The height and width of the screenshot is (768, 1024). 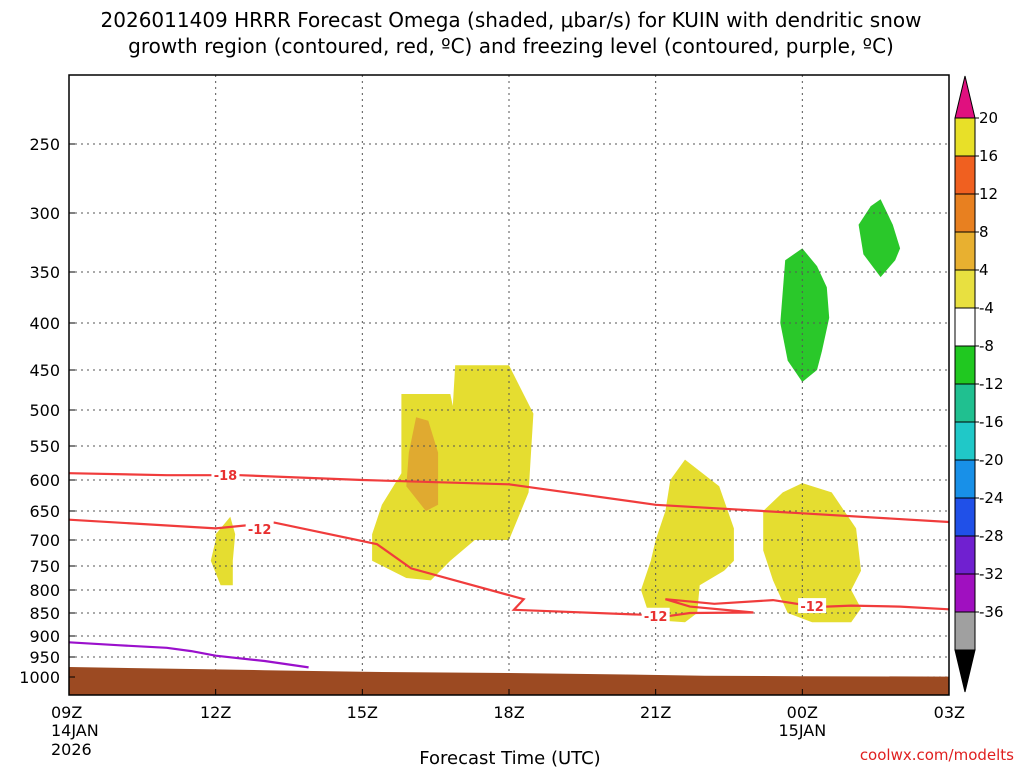 I want to click on colorbar-label-7: -12, so click(x=991, y=384).